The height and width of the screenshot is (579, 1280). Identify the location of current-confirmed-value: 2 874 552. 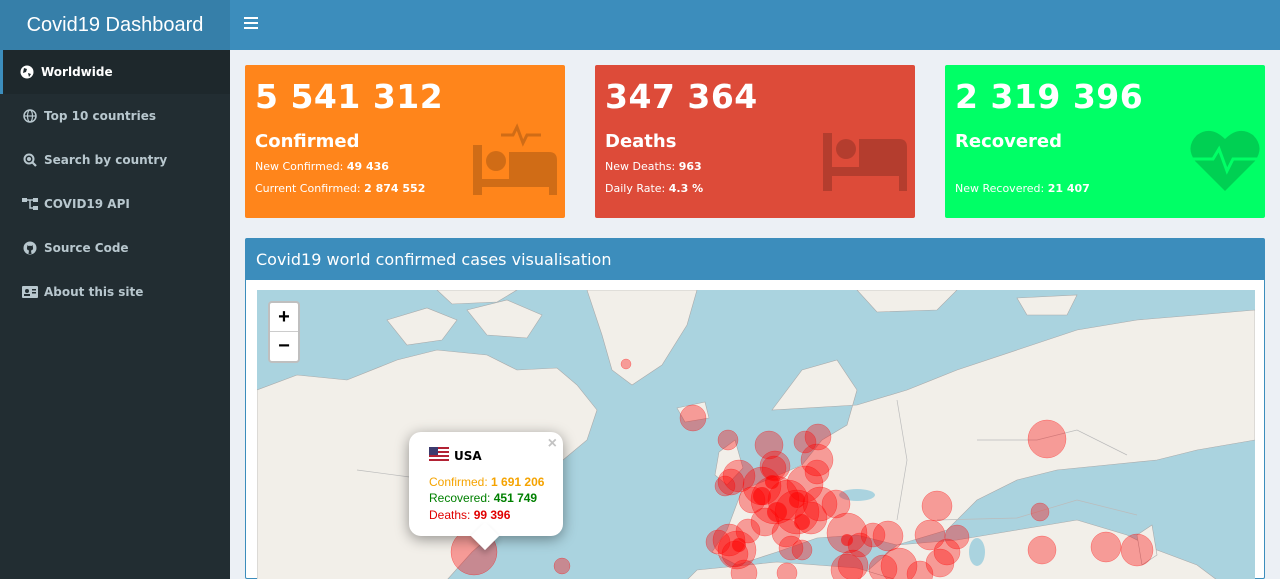
(395, 188).